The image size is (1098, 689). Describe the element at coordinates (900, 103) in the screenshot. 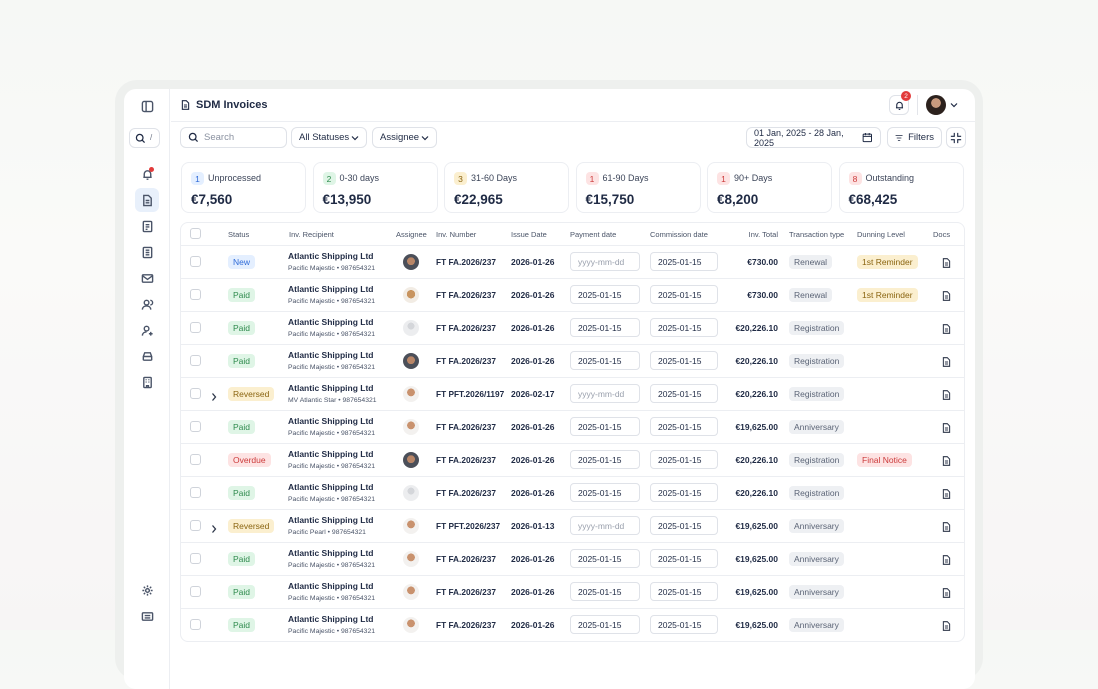

I see `notifications-button: 2` at that location.